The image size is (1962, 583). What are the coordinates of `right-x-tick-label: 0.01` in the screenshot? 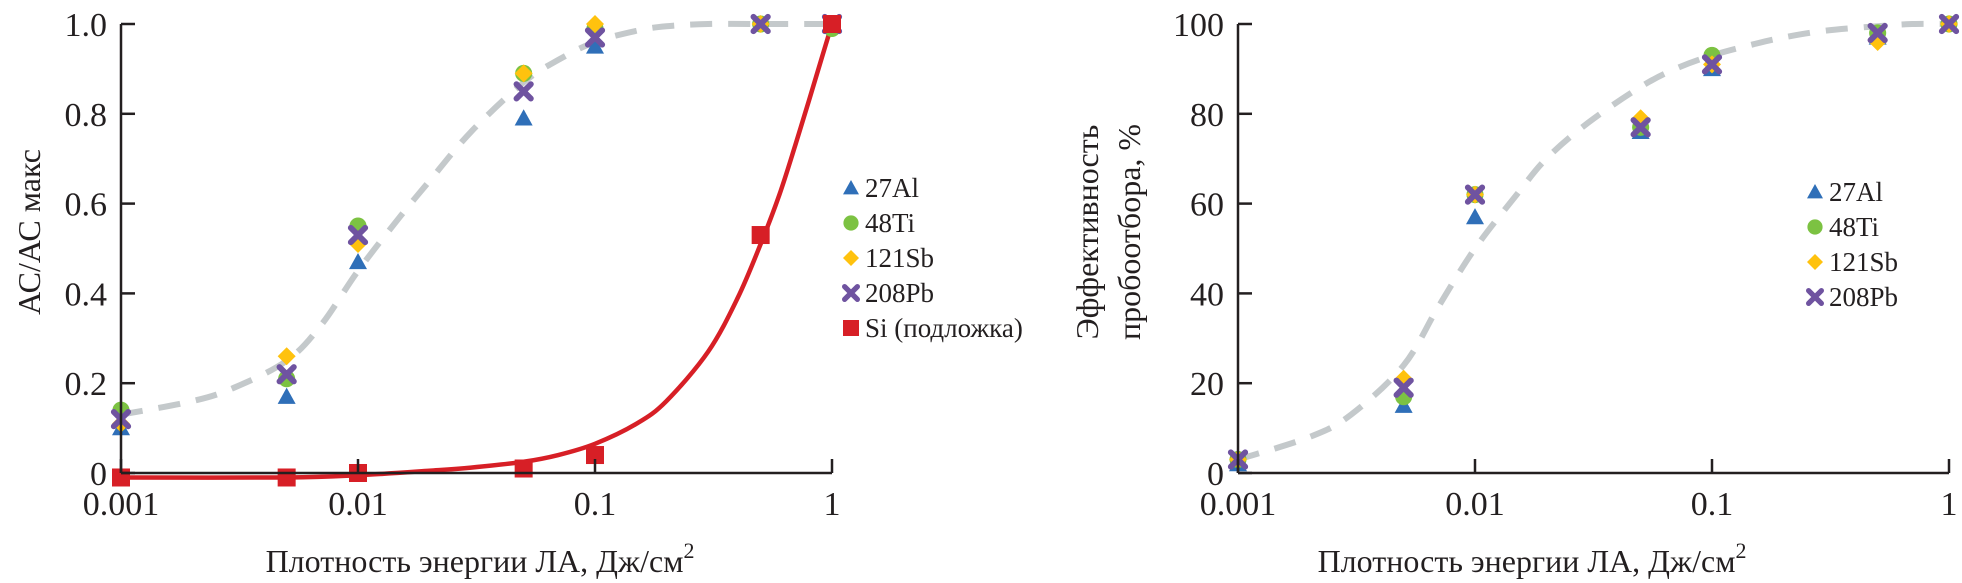 It's located at (1475, 504).